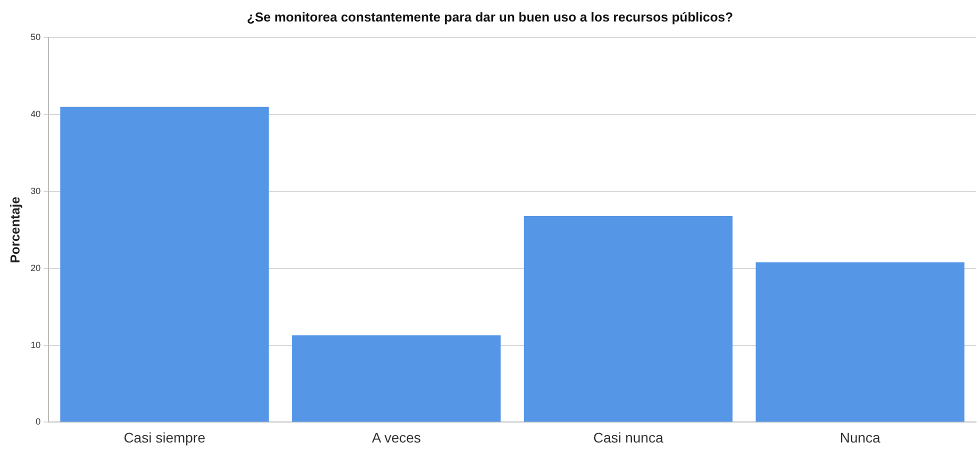  What do you see at coordinates (628, 437) in the screenshot?
I see `x-tick-label: Casi nunca` at bounding box center [628, 437].